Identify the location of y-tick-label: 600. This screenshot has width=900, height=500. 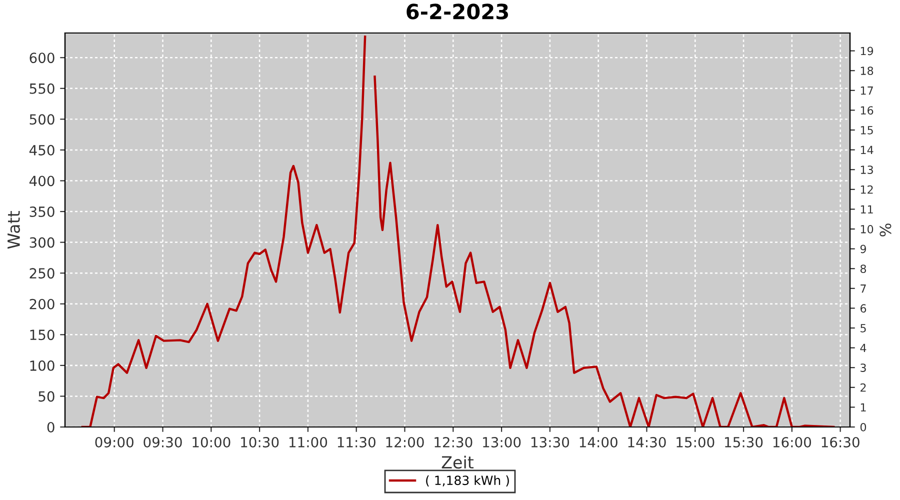
(42, 58).